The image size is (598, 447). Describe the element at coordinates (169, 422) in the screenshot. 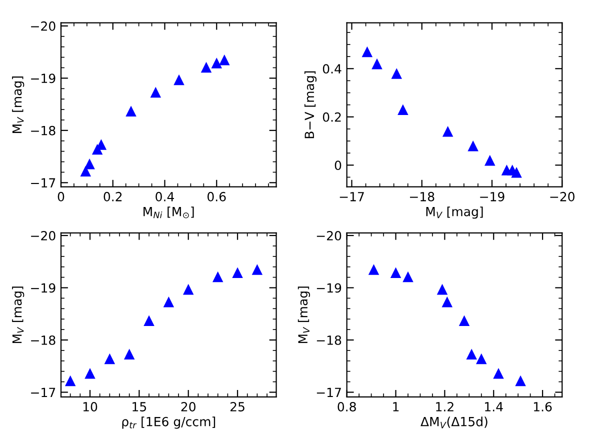

I see `x-axis-title: ρ$_{tr}$ [1E6 g/ccm]` at that location.